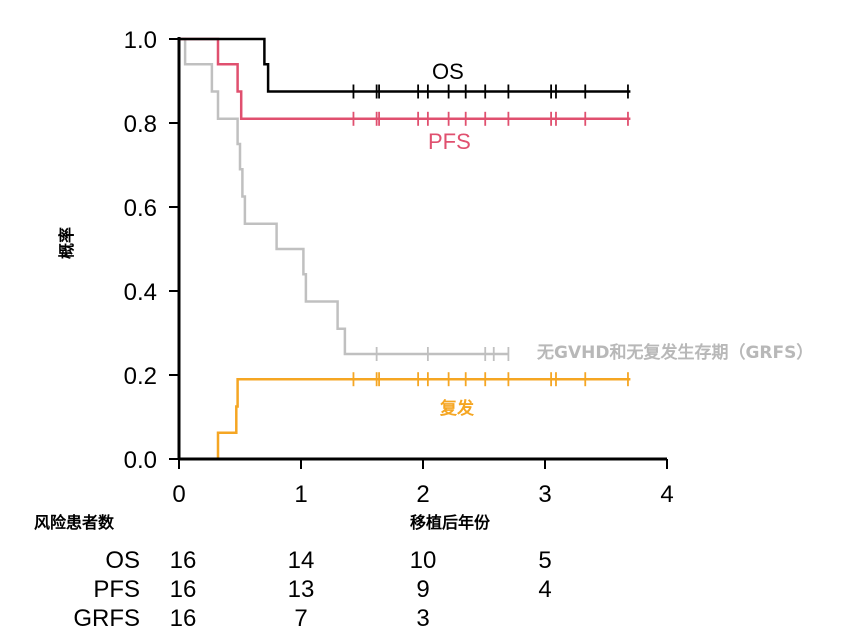 This screenshot has height=639, width=866. What do you see at coordinates (448, 71) in the screenshot?
I see `series-label: OS` at bounding box center [448, 71].